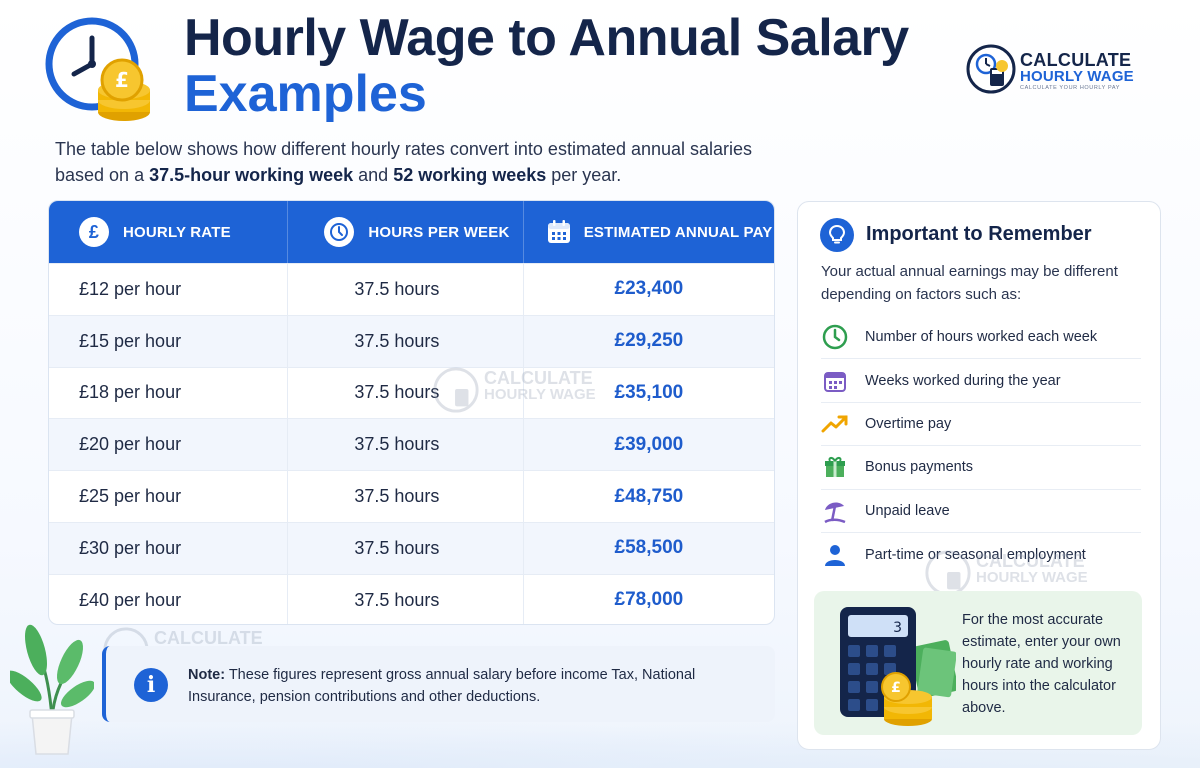  Describe the element at coordinates (979, 234) in the screenshot. I see `panel-heading: Important to Remember` at that location.